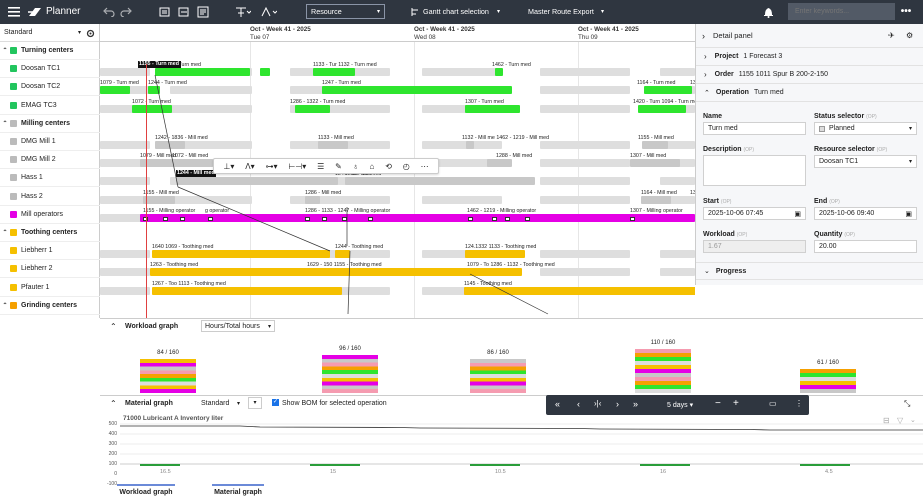 The width and height of the screenshot is (923, 497). Describe the element at coordinates (773, 403) in the screenshot. I see `fit-icon: ▭` at that location.